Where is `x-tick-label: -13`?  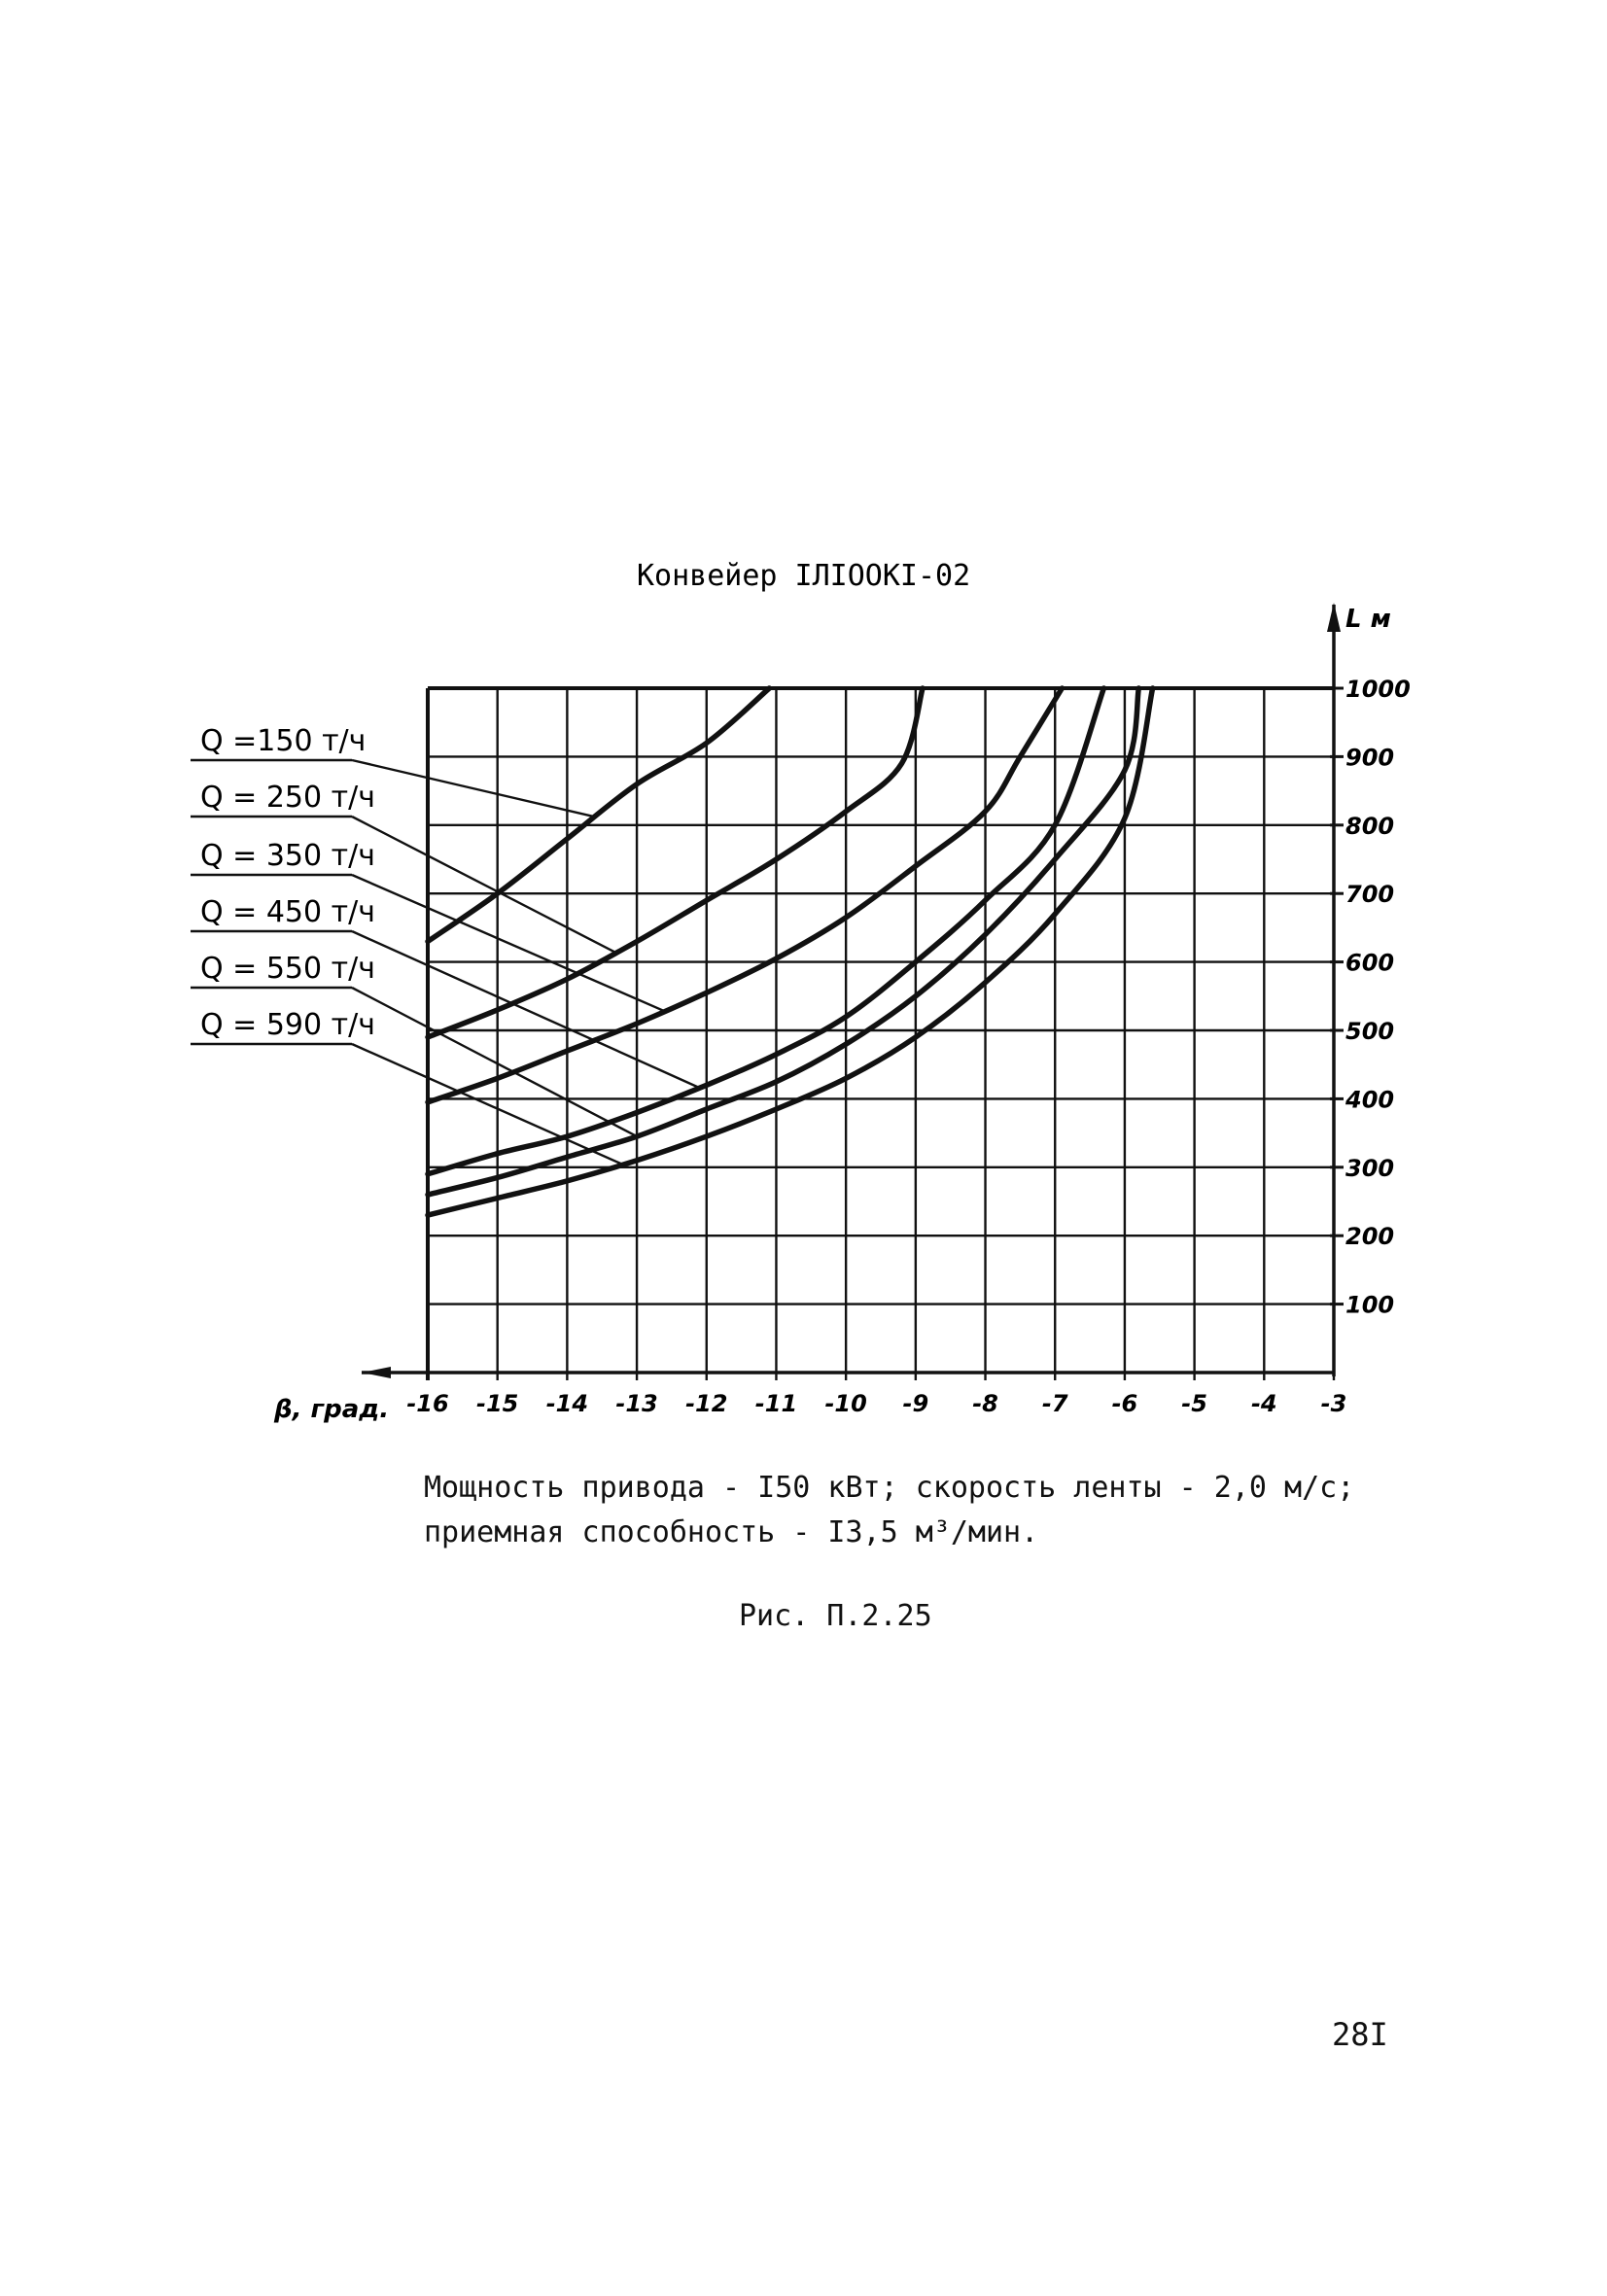 x-tick-label: -13 is located at coordinates (636, 1403).